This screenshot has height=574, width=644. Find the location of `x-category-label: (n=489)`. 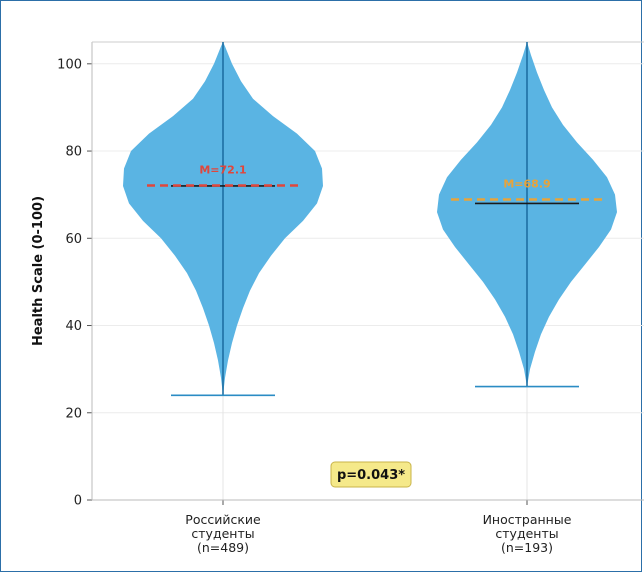

x-category-label: (n=489) is located at coordinates (223, 547).